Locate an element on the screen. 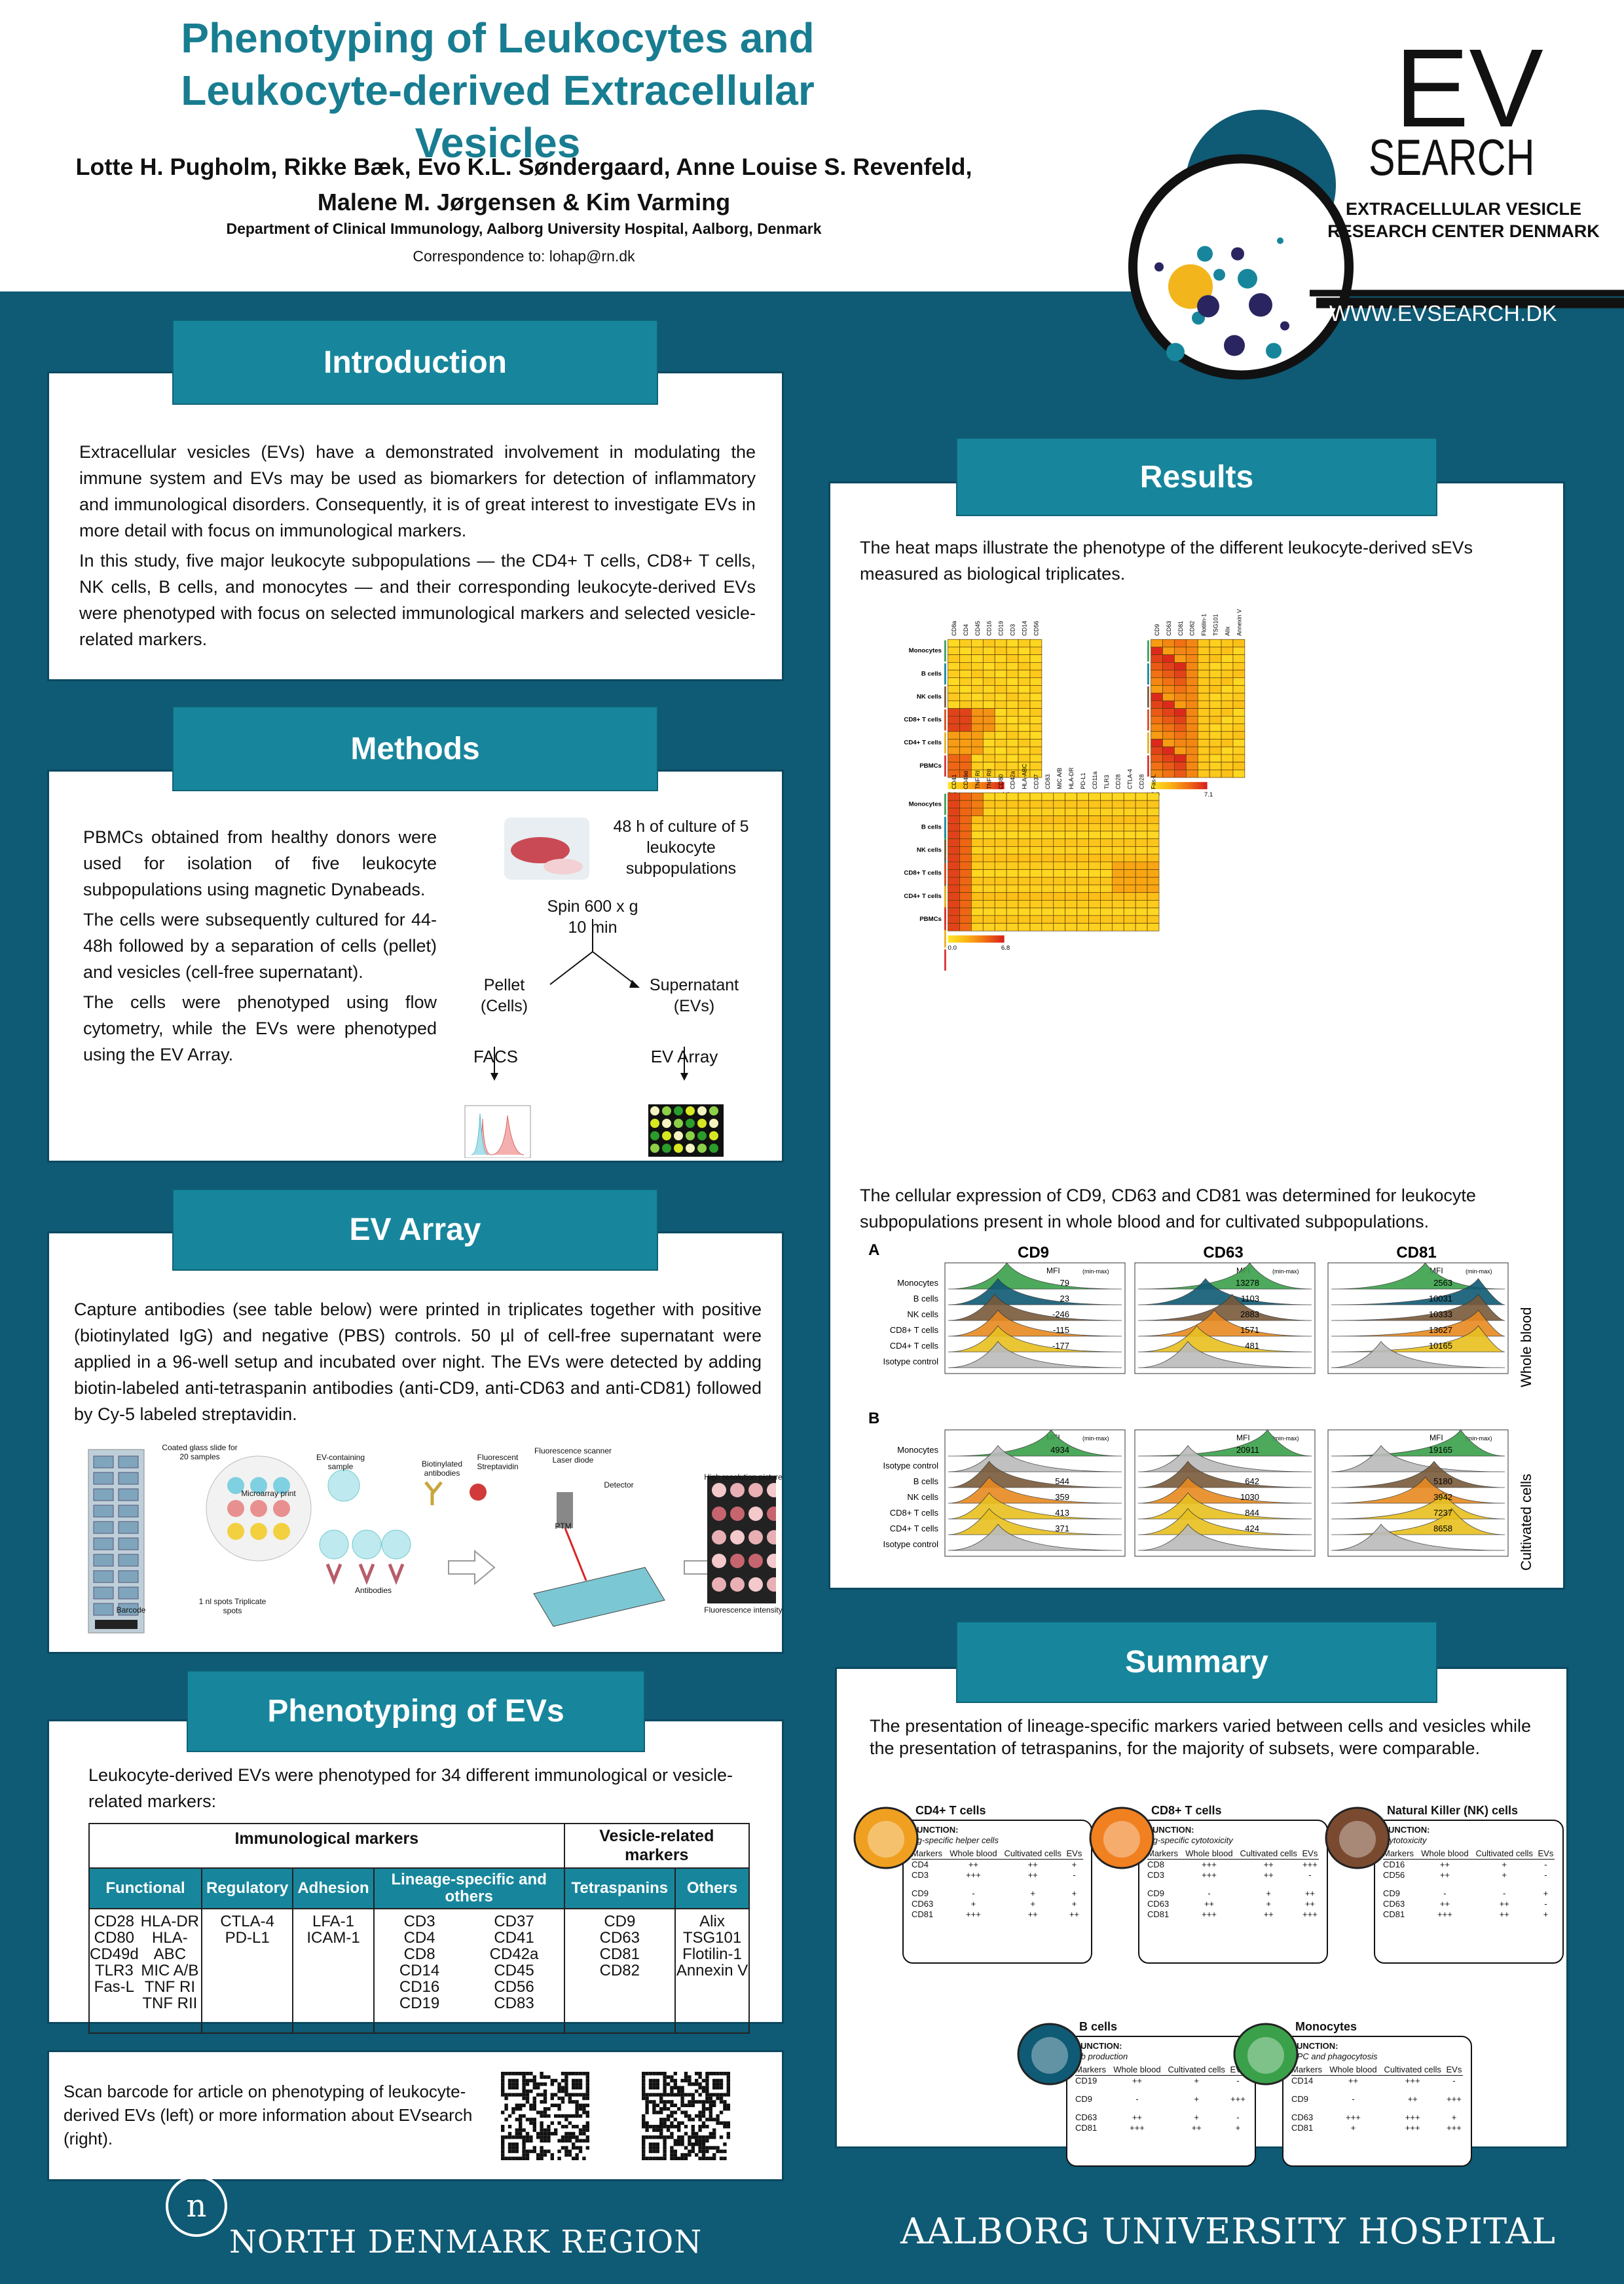  heatmap-col-label: TLR3 is located at coordinates (1106, 782).